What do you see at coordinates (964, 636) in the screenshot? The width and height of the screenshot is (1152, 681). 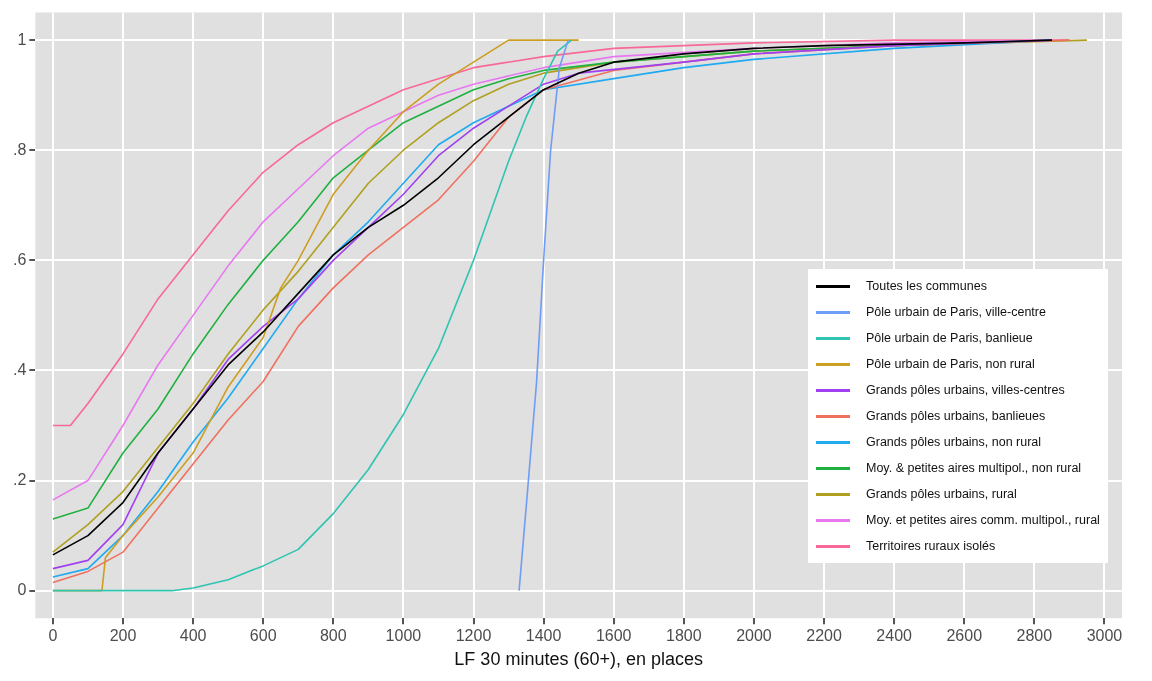 I see `x-tick-label: 2600` at bounding box center [964, 636].